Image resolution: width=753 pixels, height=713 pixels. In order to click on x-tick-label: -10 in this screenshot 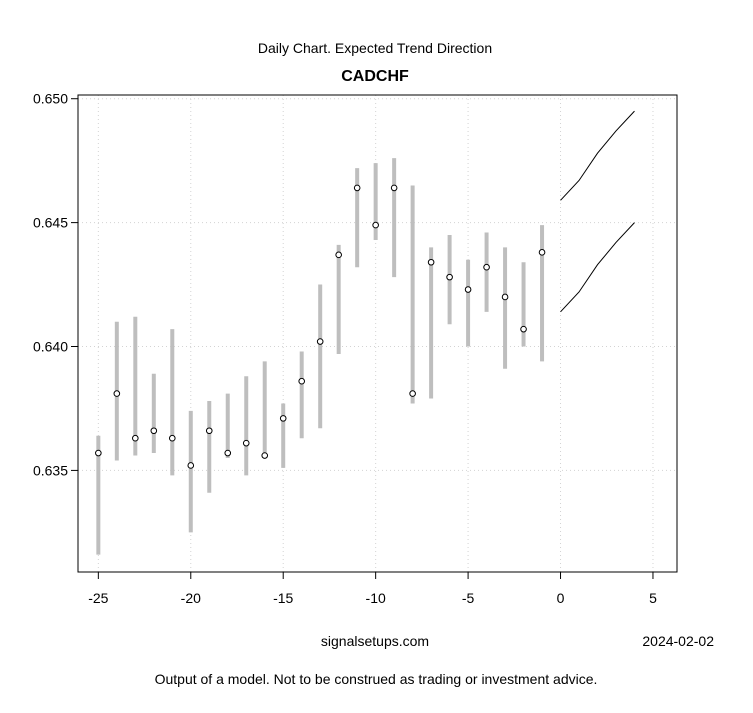, I will do `click(376, 598)`.